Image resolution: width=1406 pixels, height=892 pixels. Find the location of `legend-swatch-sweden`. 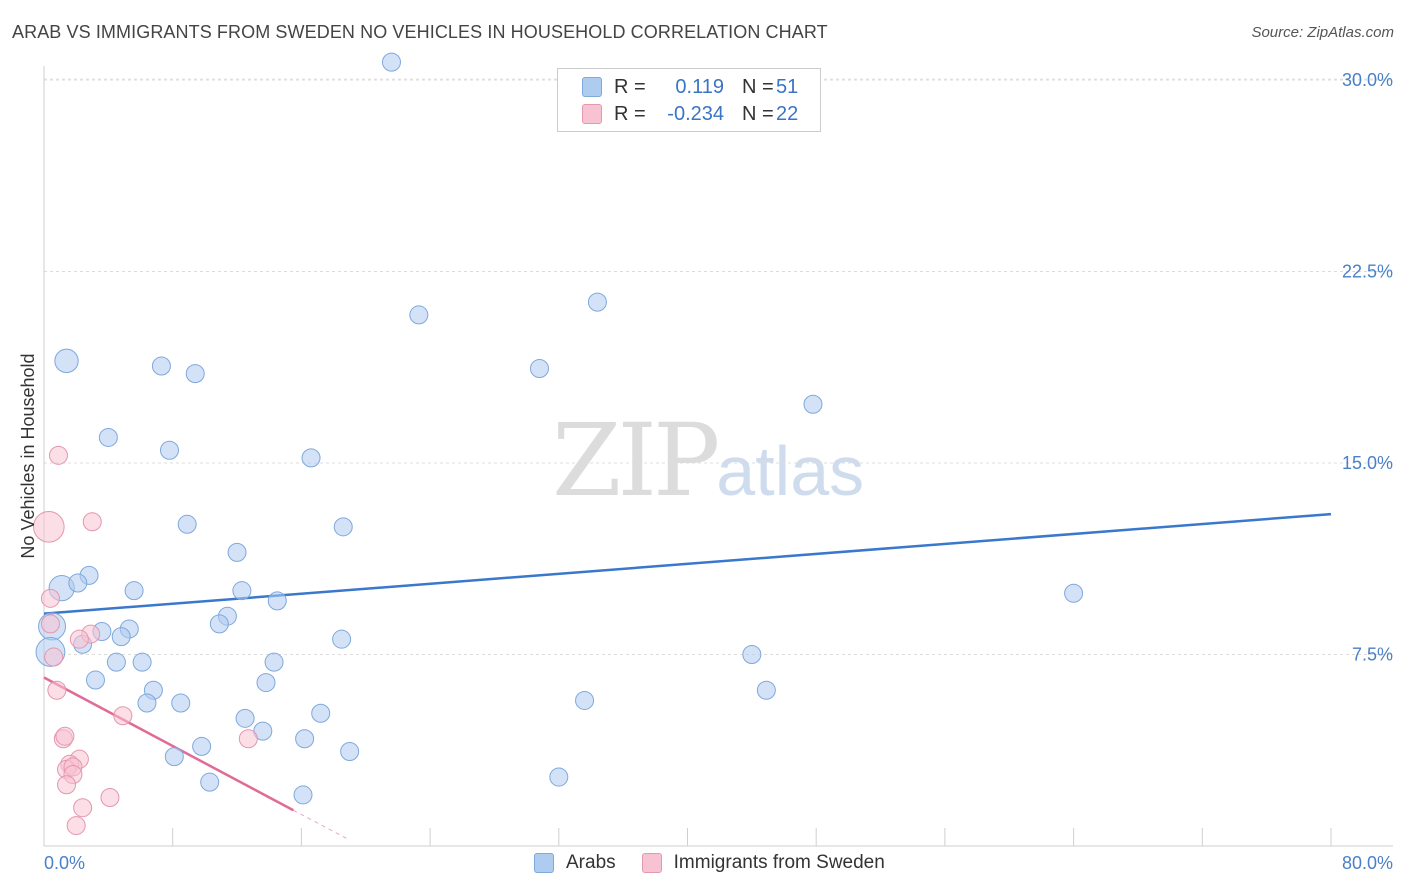

legend-swatch-sweden is located at coordinates (592, 114).